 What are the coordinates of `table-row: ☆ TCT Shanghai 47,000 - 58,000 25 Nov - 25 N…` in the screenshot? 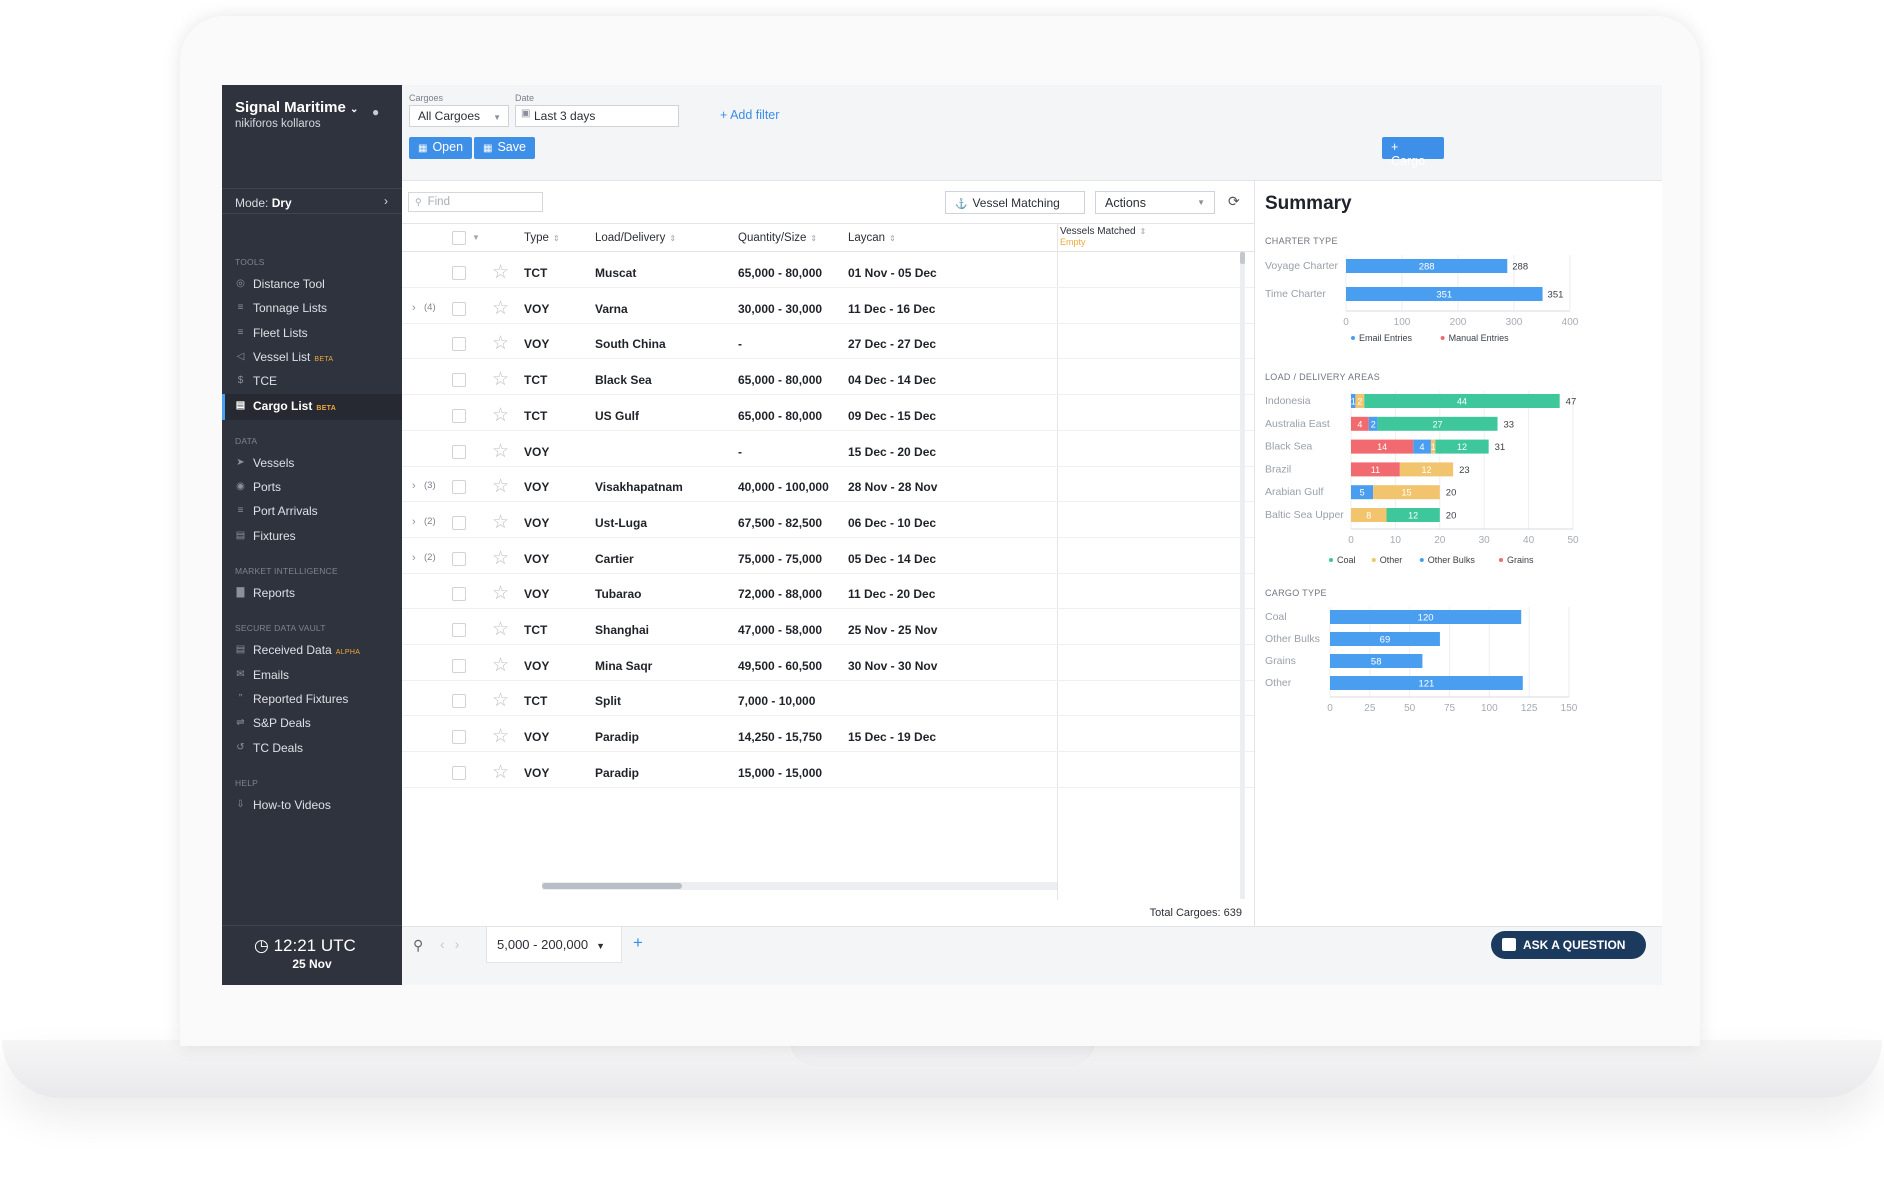 It's located at (828, 627).